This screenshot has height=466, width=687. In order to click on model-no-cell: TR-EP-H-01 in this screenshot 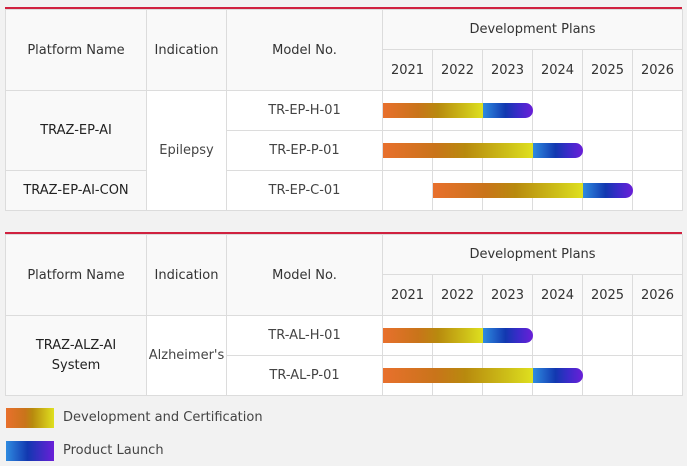, I will do `click(304, 110)`.